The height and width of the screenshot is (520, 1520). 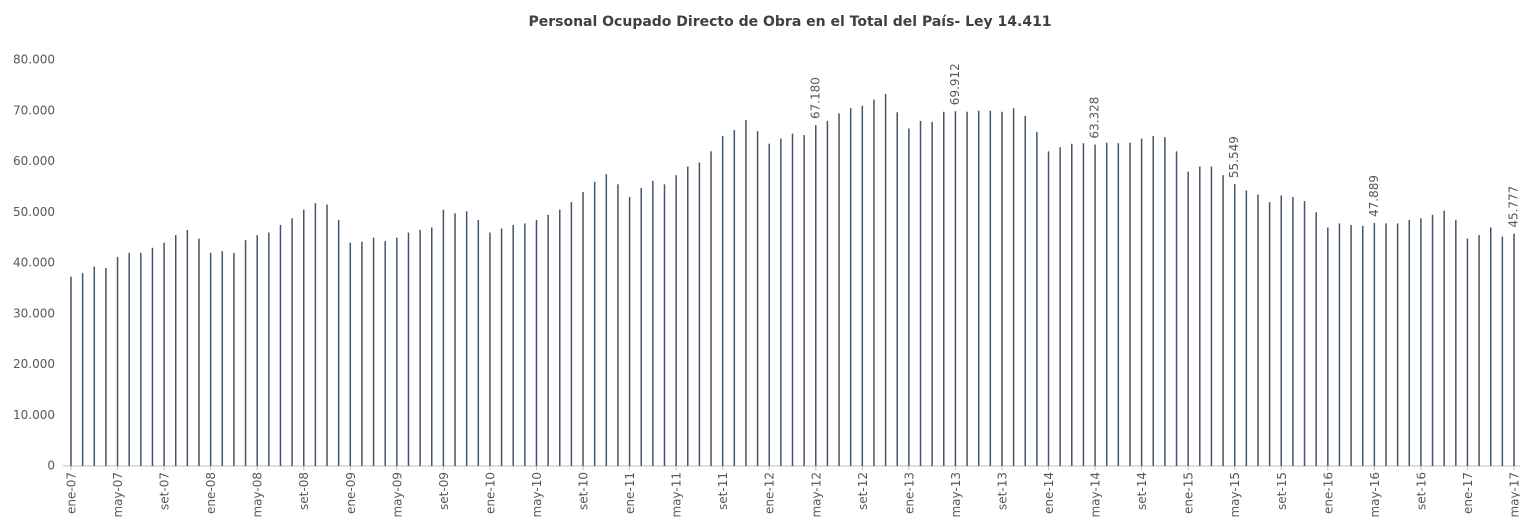 I want to click on data-label: 55.549, so click(x=1234, y=157).